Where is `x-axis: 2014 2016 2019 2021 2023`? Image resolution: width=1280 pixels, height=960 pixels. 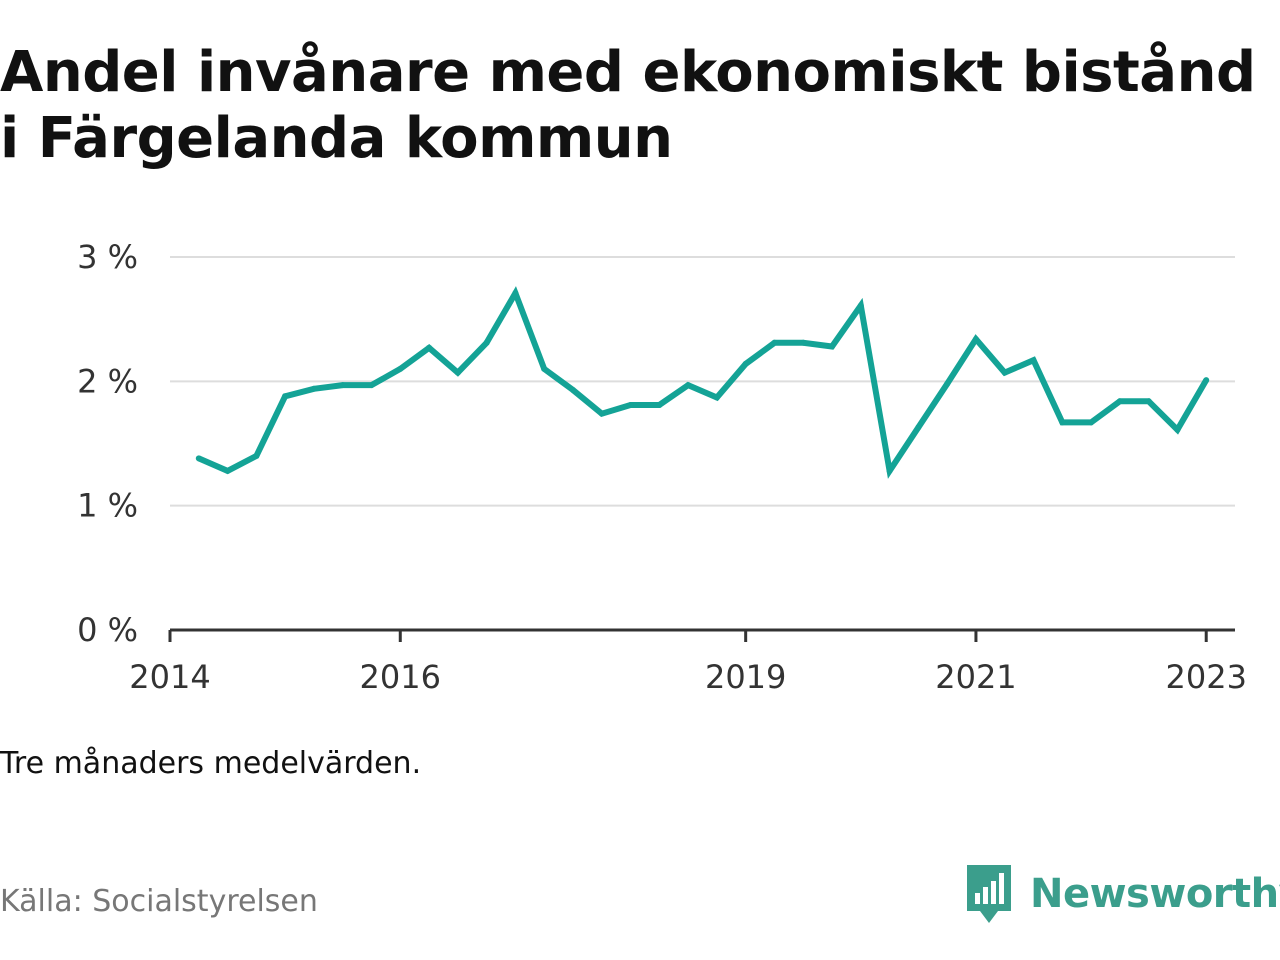 x-axis: 2014 2016 2019 2021 2023 is located at coordinates (688, 662).